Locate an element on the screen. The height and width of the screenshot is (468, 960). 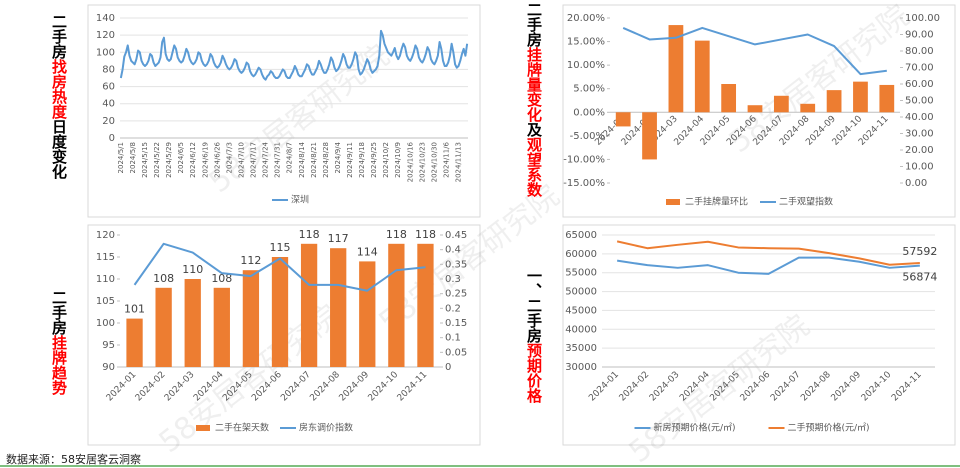
line-series is located at coordinates (294, 55).